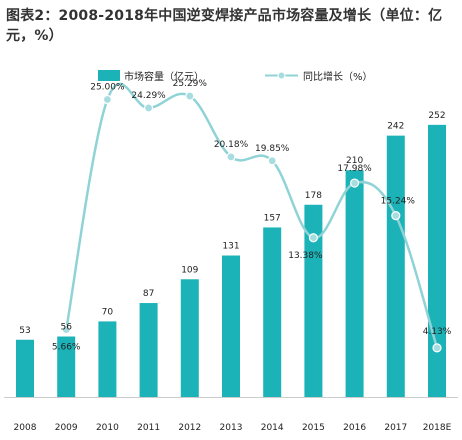  What do you see at coordinates (231, 326) in the screenshot?
I see `bar-2013` at bounding box center [231, 326].